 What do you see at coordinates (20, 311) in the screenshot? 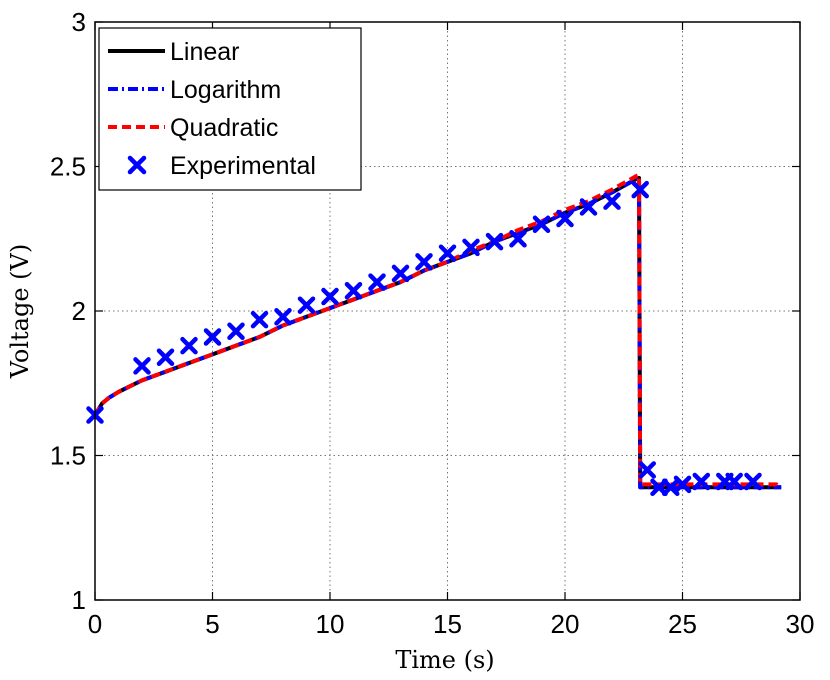
I see `y-axis-label: Voltage (V)` at bounding box center [20, 311].